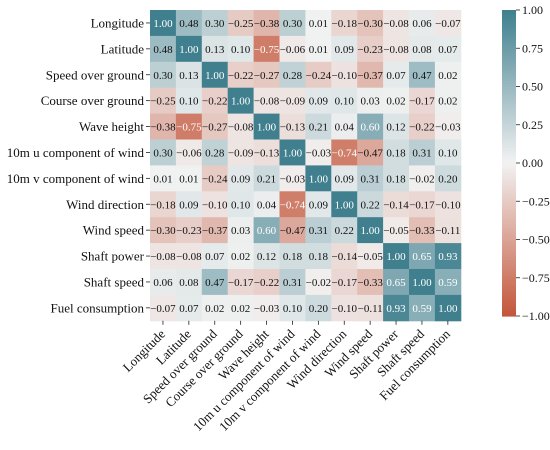 The image size is (550, 450). Describe the element at coordinates (215, 257) in the screenshot. I see `cell-value-label: 0.07` at that location.